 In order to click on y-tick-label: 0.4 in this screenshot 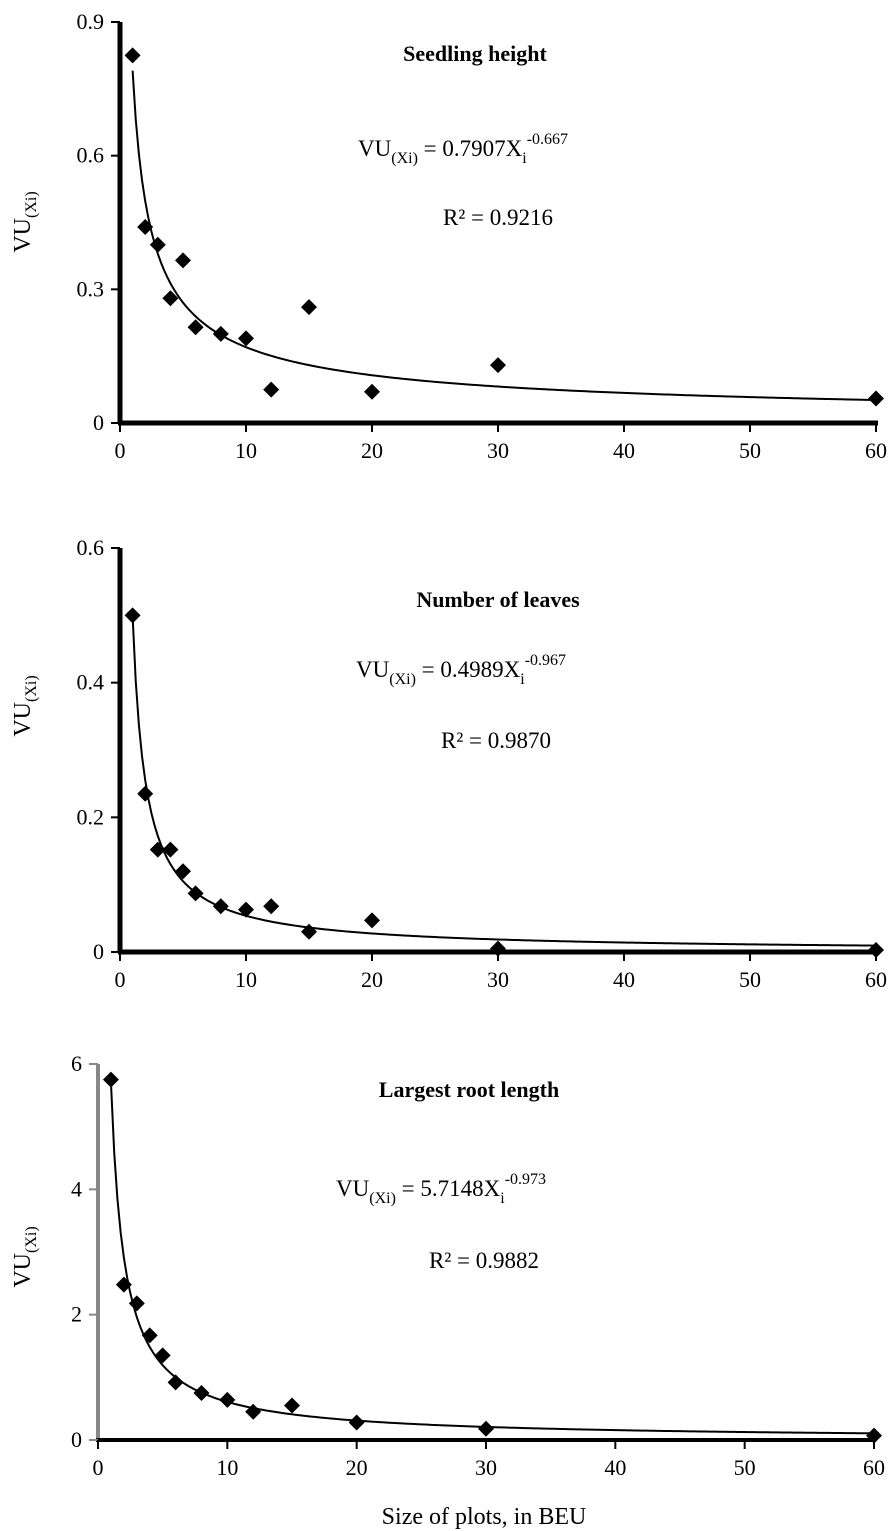, I will do `click(91, 682)`.